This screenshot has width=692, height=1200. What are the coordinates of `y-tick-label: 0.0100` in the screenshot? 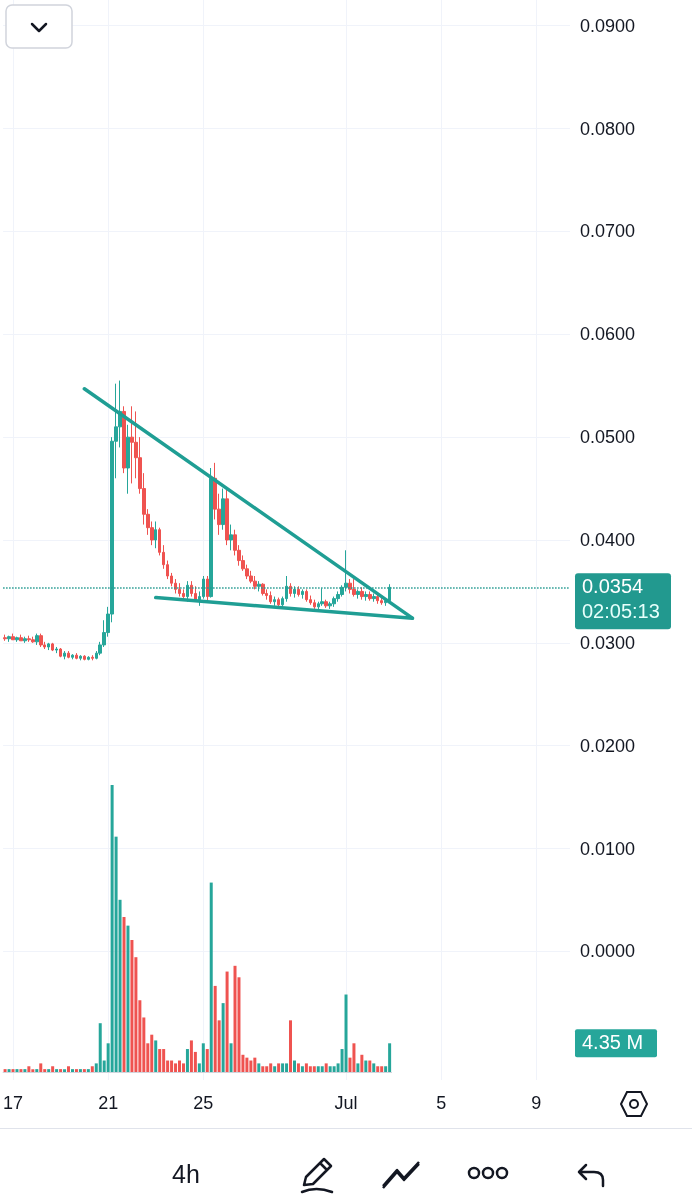 It's located at (608, 848).